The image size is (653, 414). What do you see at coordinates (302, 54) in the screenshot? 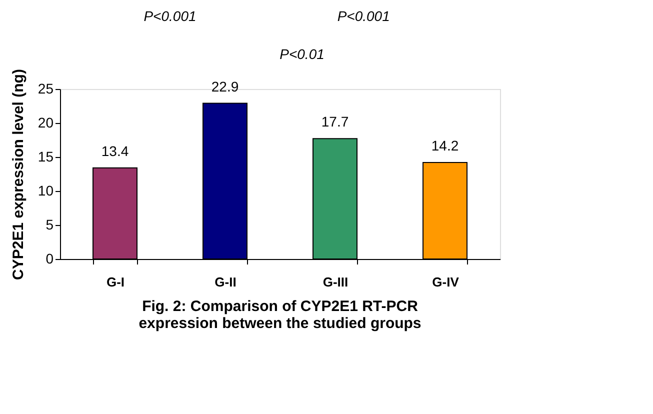
I see `text: P<0.01` at bounding box center [302, 54].